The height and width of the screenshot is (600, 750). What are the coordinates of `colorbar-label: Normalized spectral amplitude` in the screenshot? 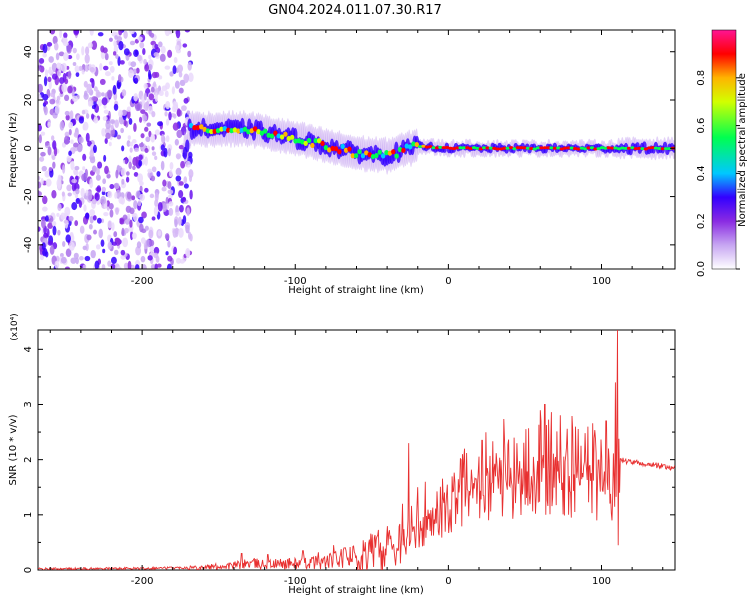 It's located at (742, 150).